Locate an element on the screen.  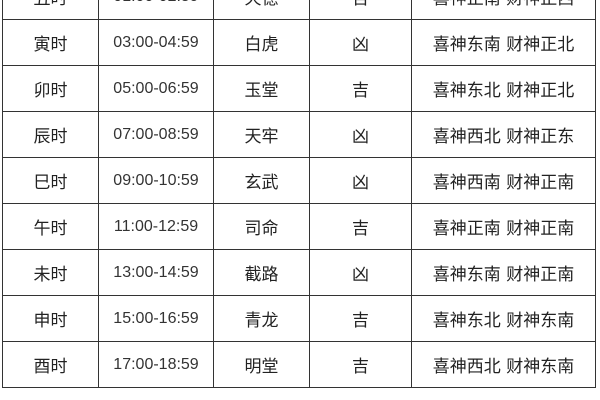
cell-god: 青龙 is located at coordinates (261, 318).